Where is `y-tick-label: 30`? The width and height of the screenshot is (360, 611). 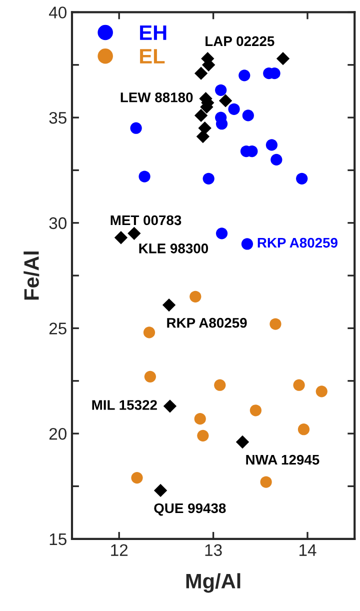
y-tick-label: 30 is located at coordinates (57, 223).